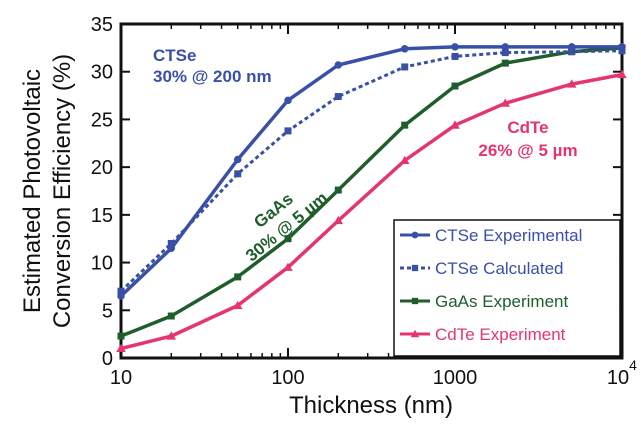 The width and height of the screenshot is (641, 427). What do you see at coordinates (633, 365) in the screenshot?
I see `x-tick-exponent: 4` at bounding box center [633, 365].